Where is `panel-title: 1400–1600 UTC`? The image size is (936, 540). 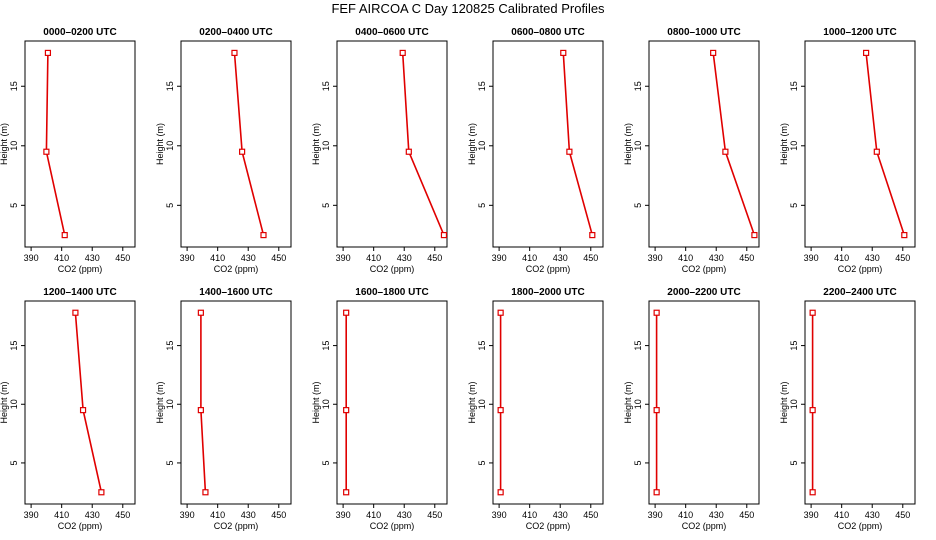
panel-title: 1400–1600 UTC is located at coordinates (235, 292).